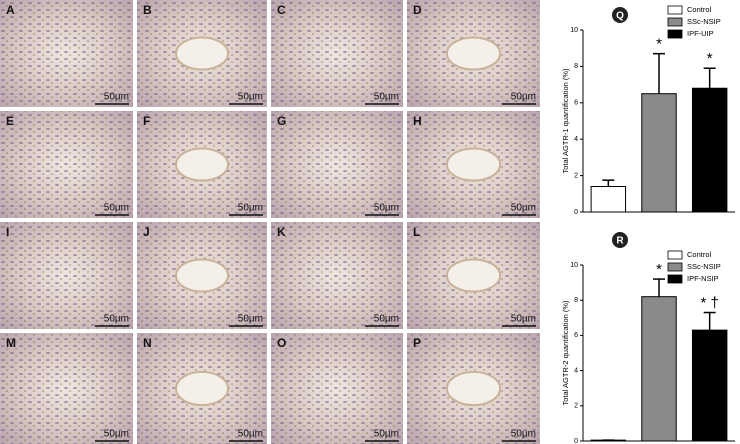  Describe the element at coordinates (417, 10) in the screenshot. I see `panel-label: D` at that location.